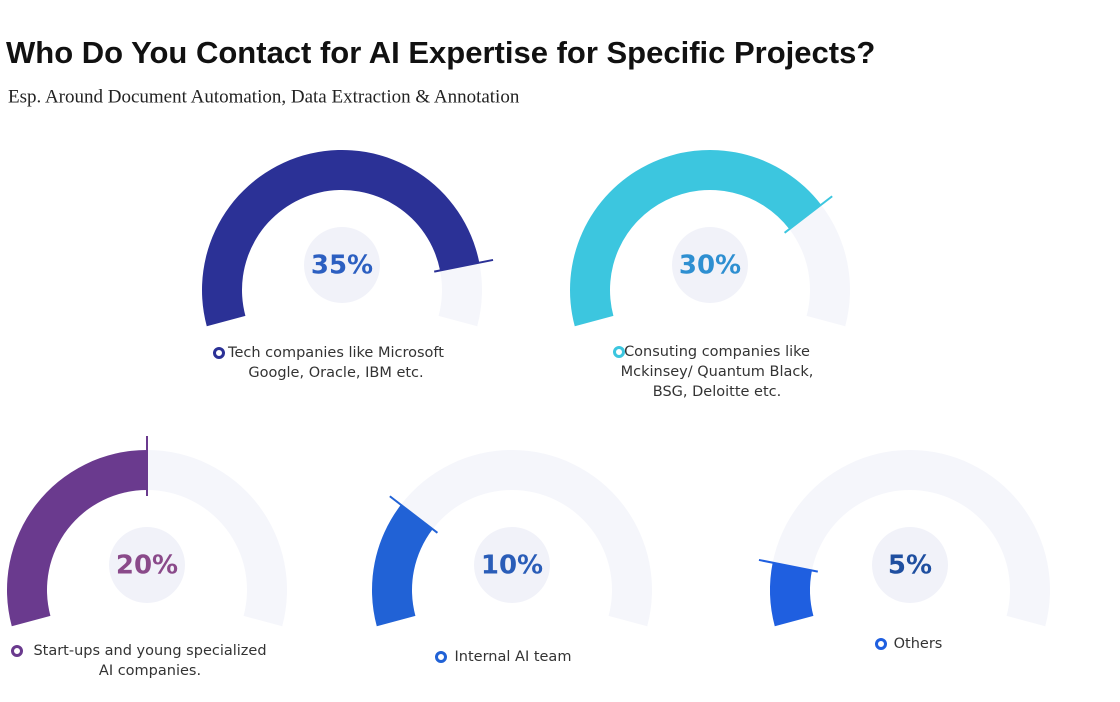 This screenshot has height=702, width=1120. Describe the element at coordinates (717, 352) in the screenshot. I see `legend-label: Consuting companies like` at that location.